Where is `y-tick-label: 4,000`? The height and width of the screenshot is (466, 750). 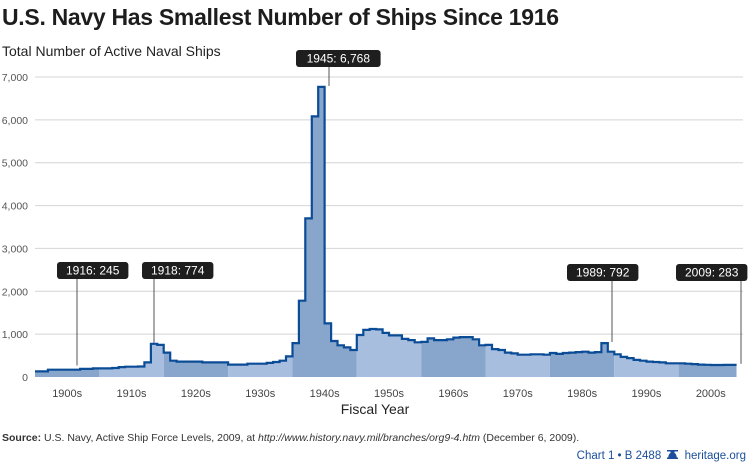 y-tick-label: 4,000 is located at coordinates (15, 207).